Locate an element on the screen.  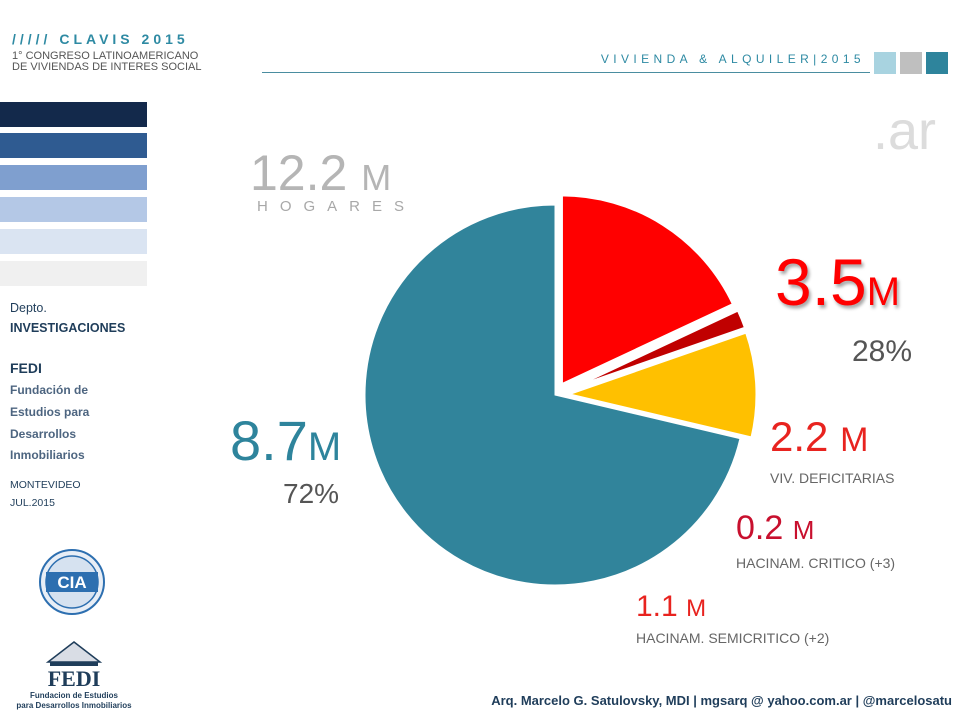
main-slice-label: 8.7M is located at coordinates (285, 444).